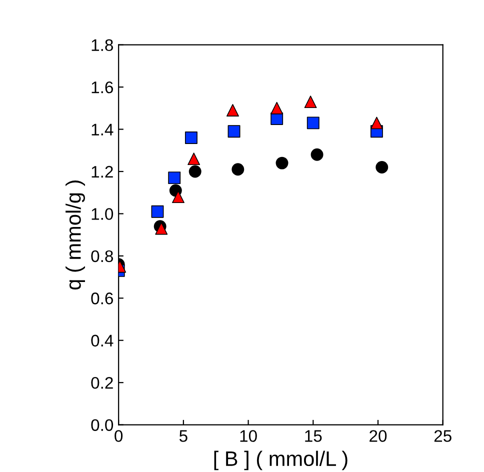 The width and height of the screenshot is (484, 472). I want to click on y-tick-label: 0.6, so click(102, 298).